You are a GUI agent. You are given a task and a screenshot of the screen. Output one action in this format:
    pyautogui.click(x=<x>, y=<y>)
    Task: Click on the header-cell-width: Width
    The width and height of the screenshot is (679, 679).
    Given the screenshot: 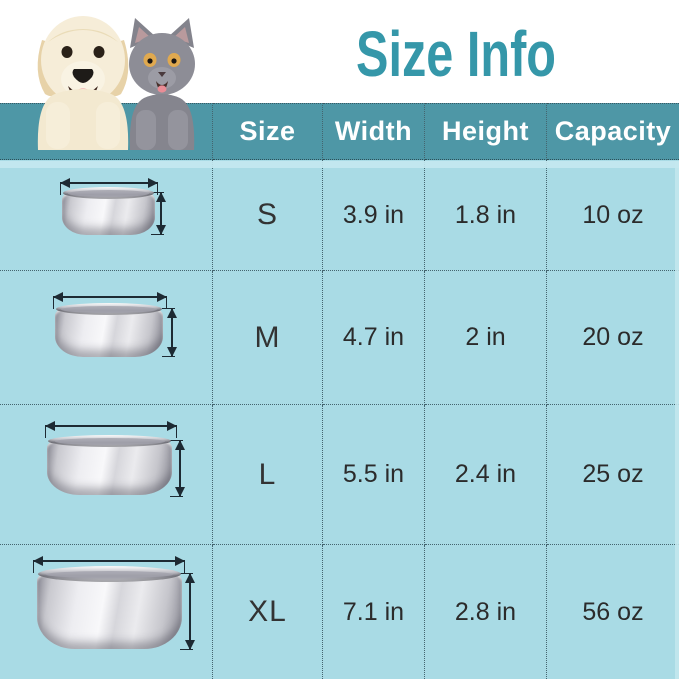 What is the action you would take?
    pyautogui.click(x=374, y=131)
    